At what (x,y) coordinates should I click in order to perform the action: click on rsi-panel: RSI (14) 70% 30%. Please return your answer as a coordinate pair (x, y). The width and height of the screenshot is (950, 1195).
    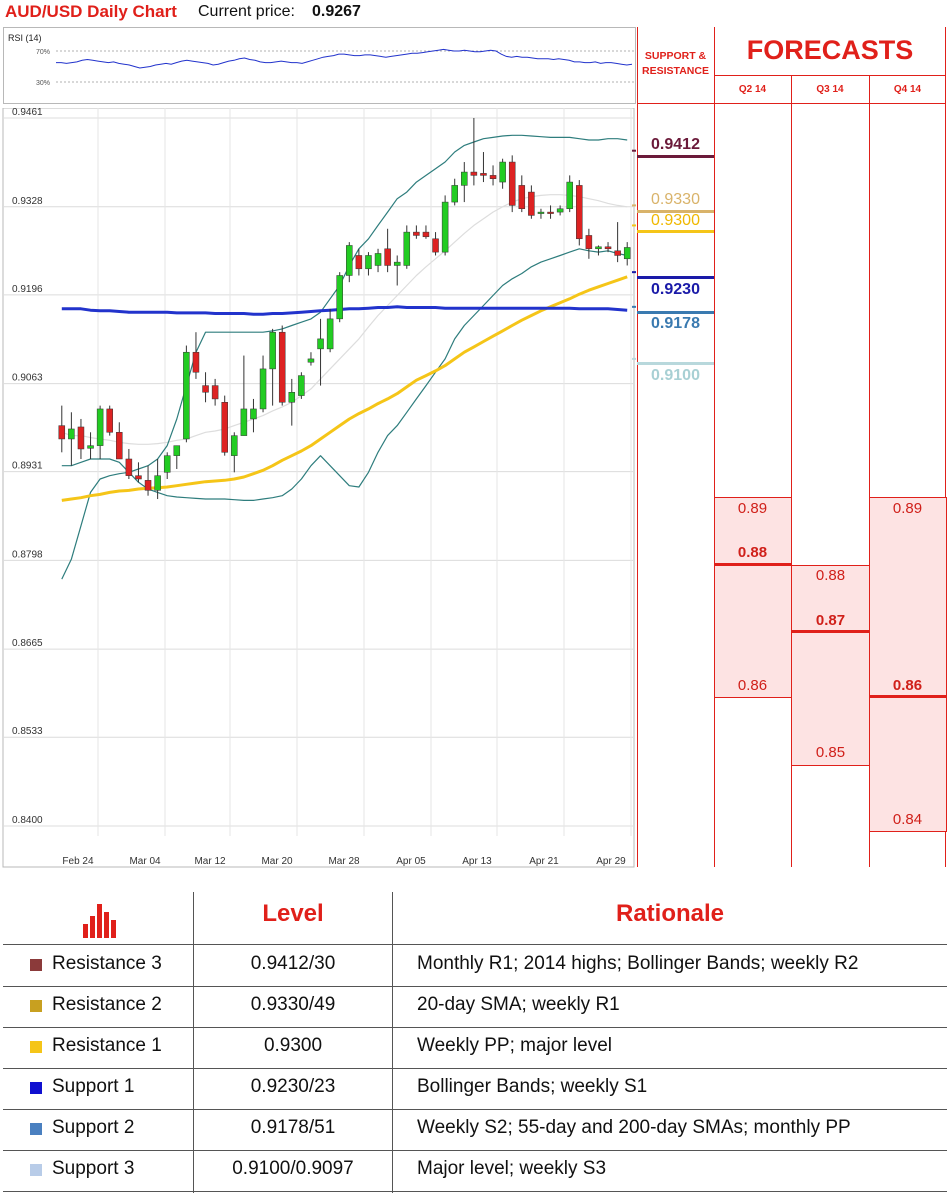
    Looking at the image, I should click on (319, 65).